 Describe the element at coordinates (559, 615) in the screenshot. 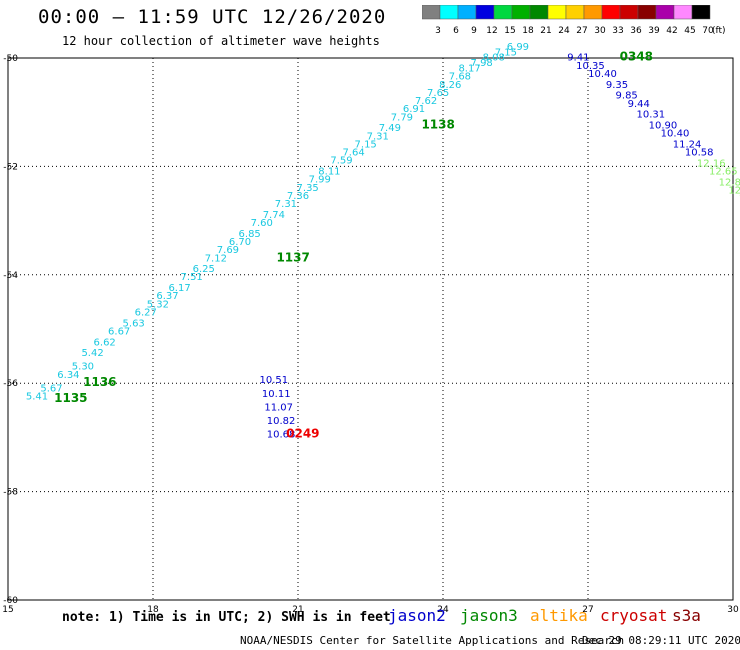

I see `satellite-altika-label: altika` at that location.